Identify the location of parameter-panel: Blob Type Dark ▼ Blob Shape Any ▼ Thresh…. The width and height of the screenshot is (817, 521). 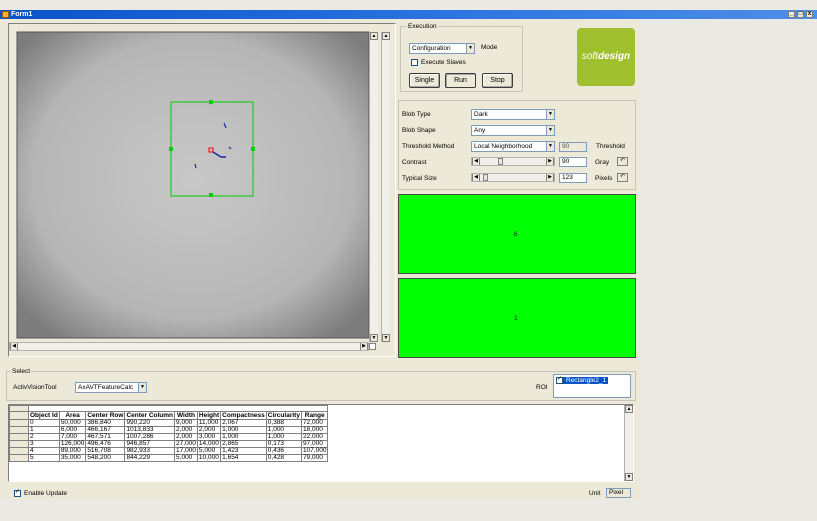
(517, 145).